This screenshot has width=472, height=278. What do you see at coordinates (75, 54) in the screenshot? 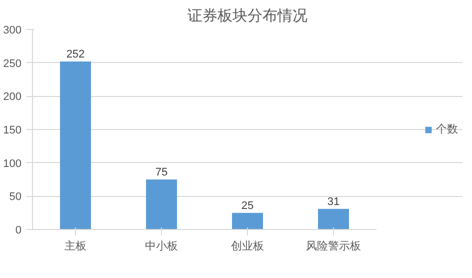
I see `data-label: 252` at bounding box center [75, 54].